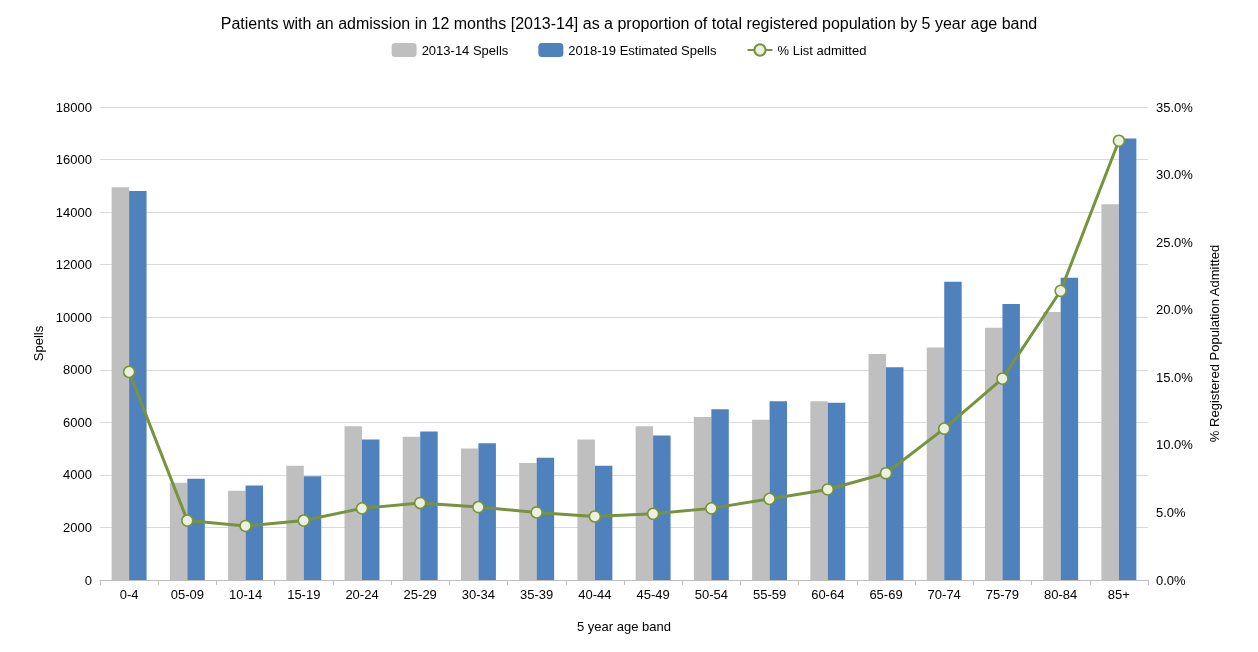  I want to click on x-tick-label: 10-14, so click(245, 594).